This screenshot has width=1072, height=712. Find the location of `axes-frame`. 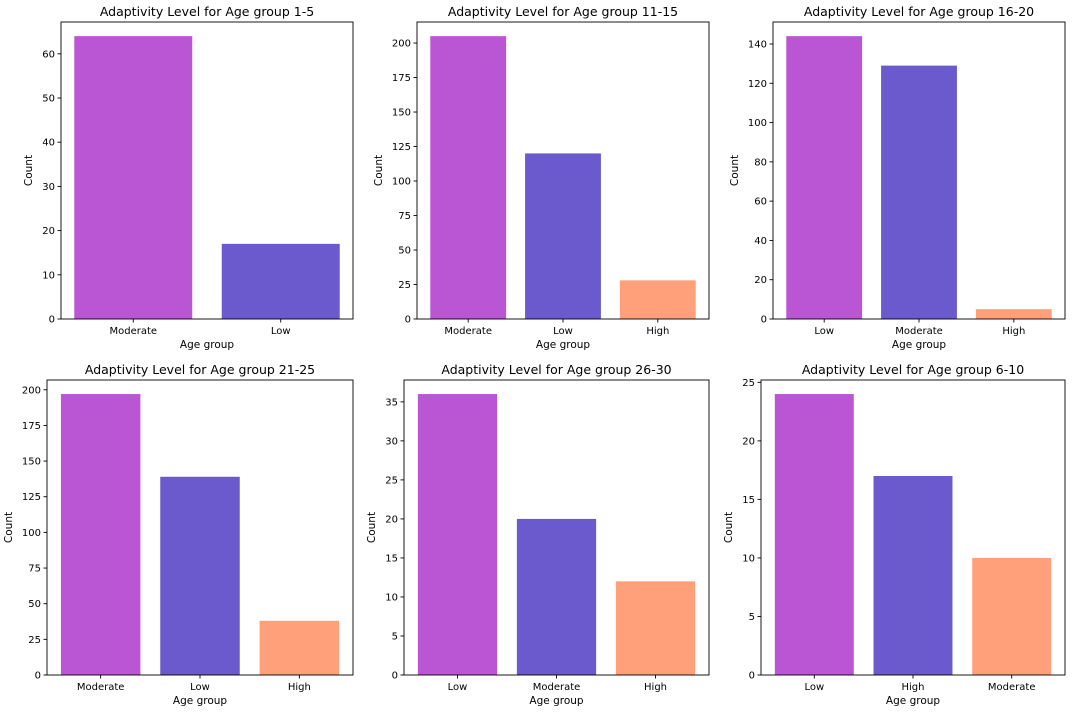

axes-frame is located at coordinates (207, 170).